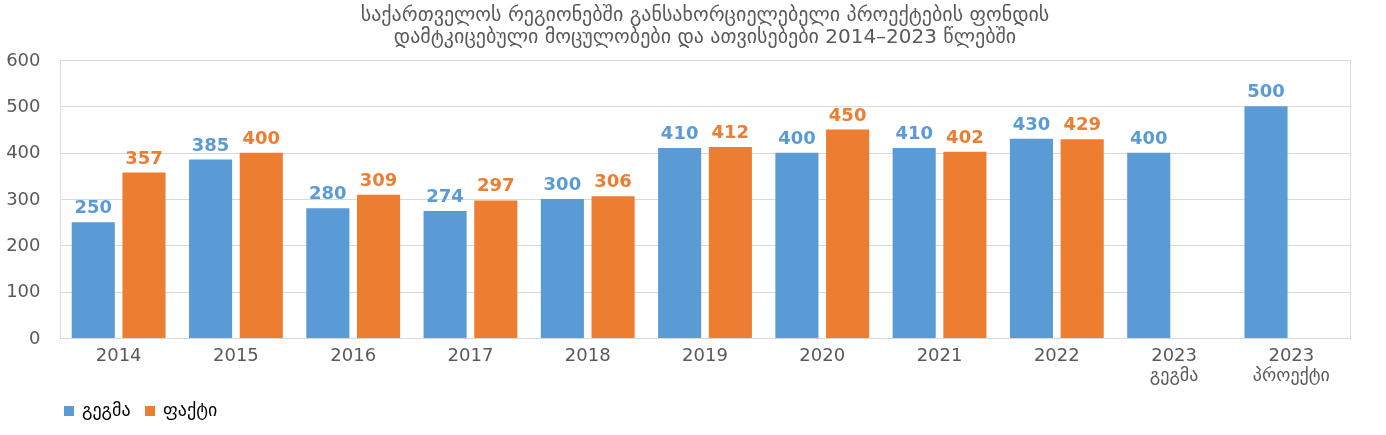  Describe the element at coordinates (23, 59) in the screenshot. I see `y-tick-label: 600` at that location.